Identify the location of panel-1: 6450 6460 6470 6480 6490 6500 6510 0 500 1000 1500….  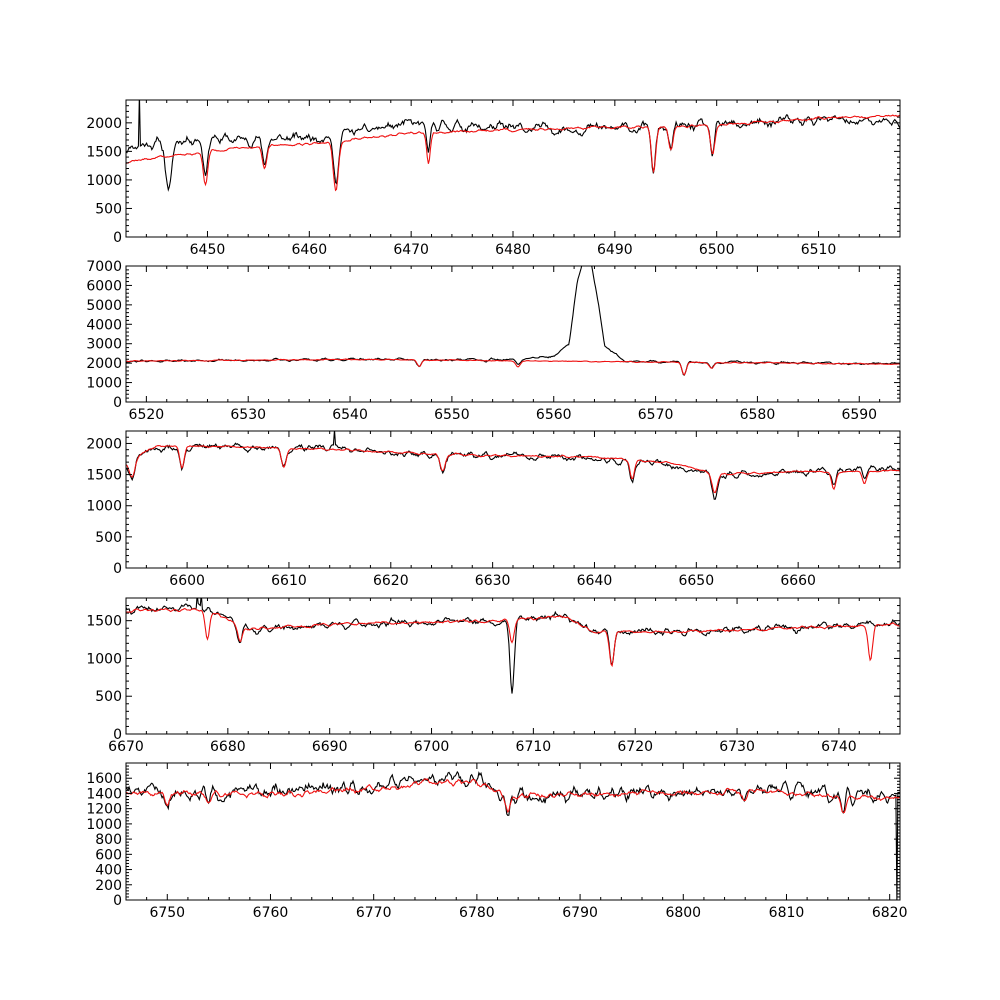
(493, 178).